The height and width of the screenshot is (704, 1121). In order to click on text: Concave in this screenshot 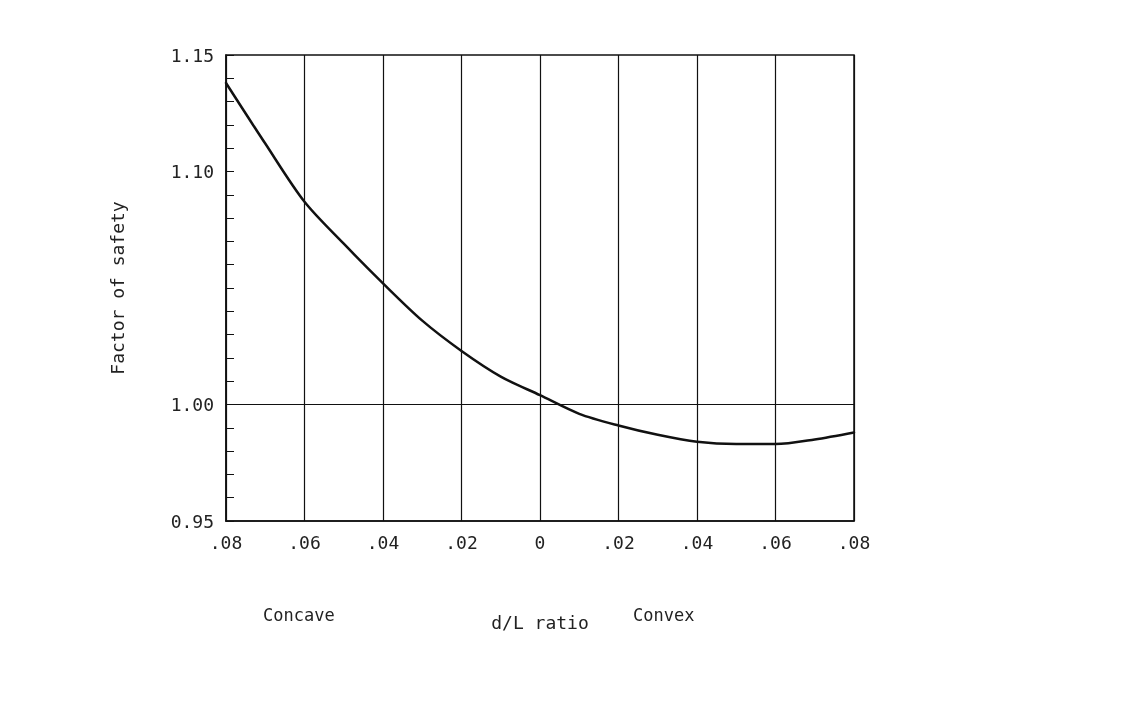, I will do `click(299, 614)`.